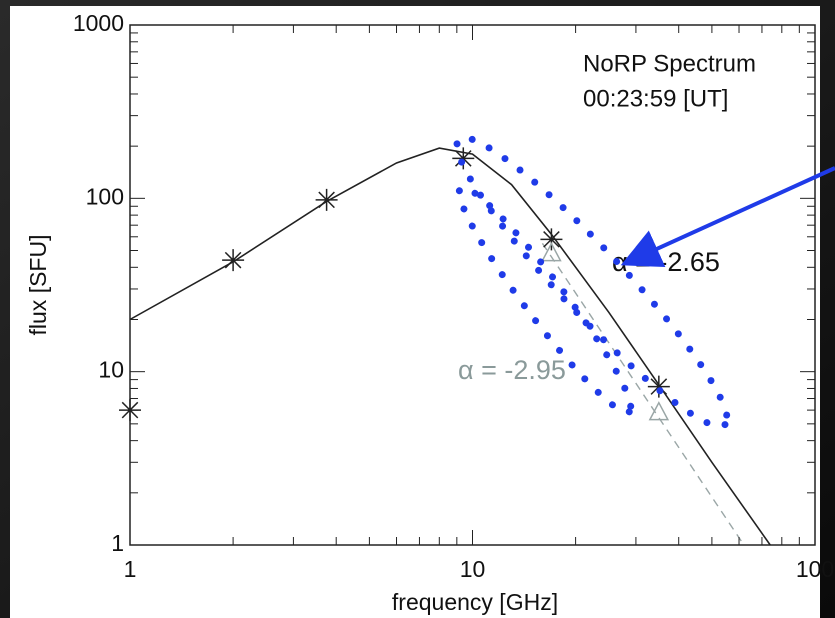  Describe the element at coordinates (545, 300) in the screenshot. I see `highlight-dots` at that location.